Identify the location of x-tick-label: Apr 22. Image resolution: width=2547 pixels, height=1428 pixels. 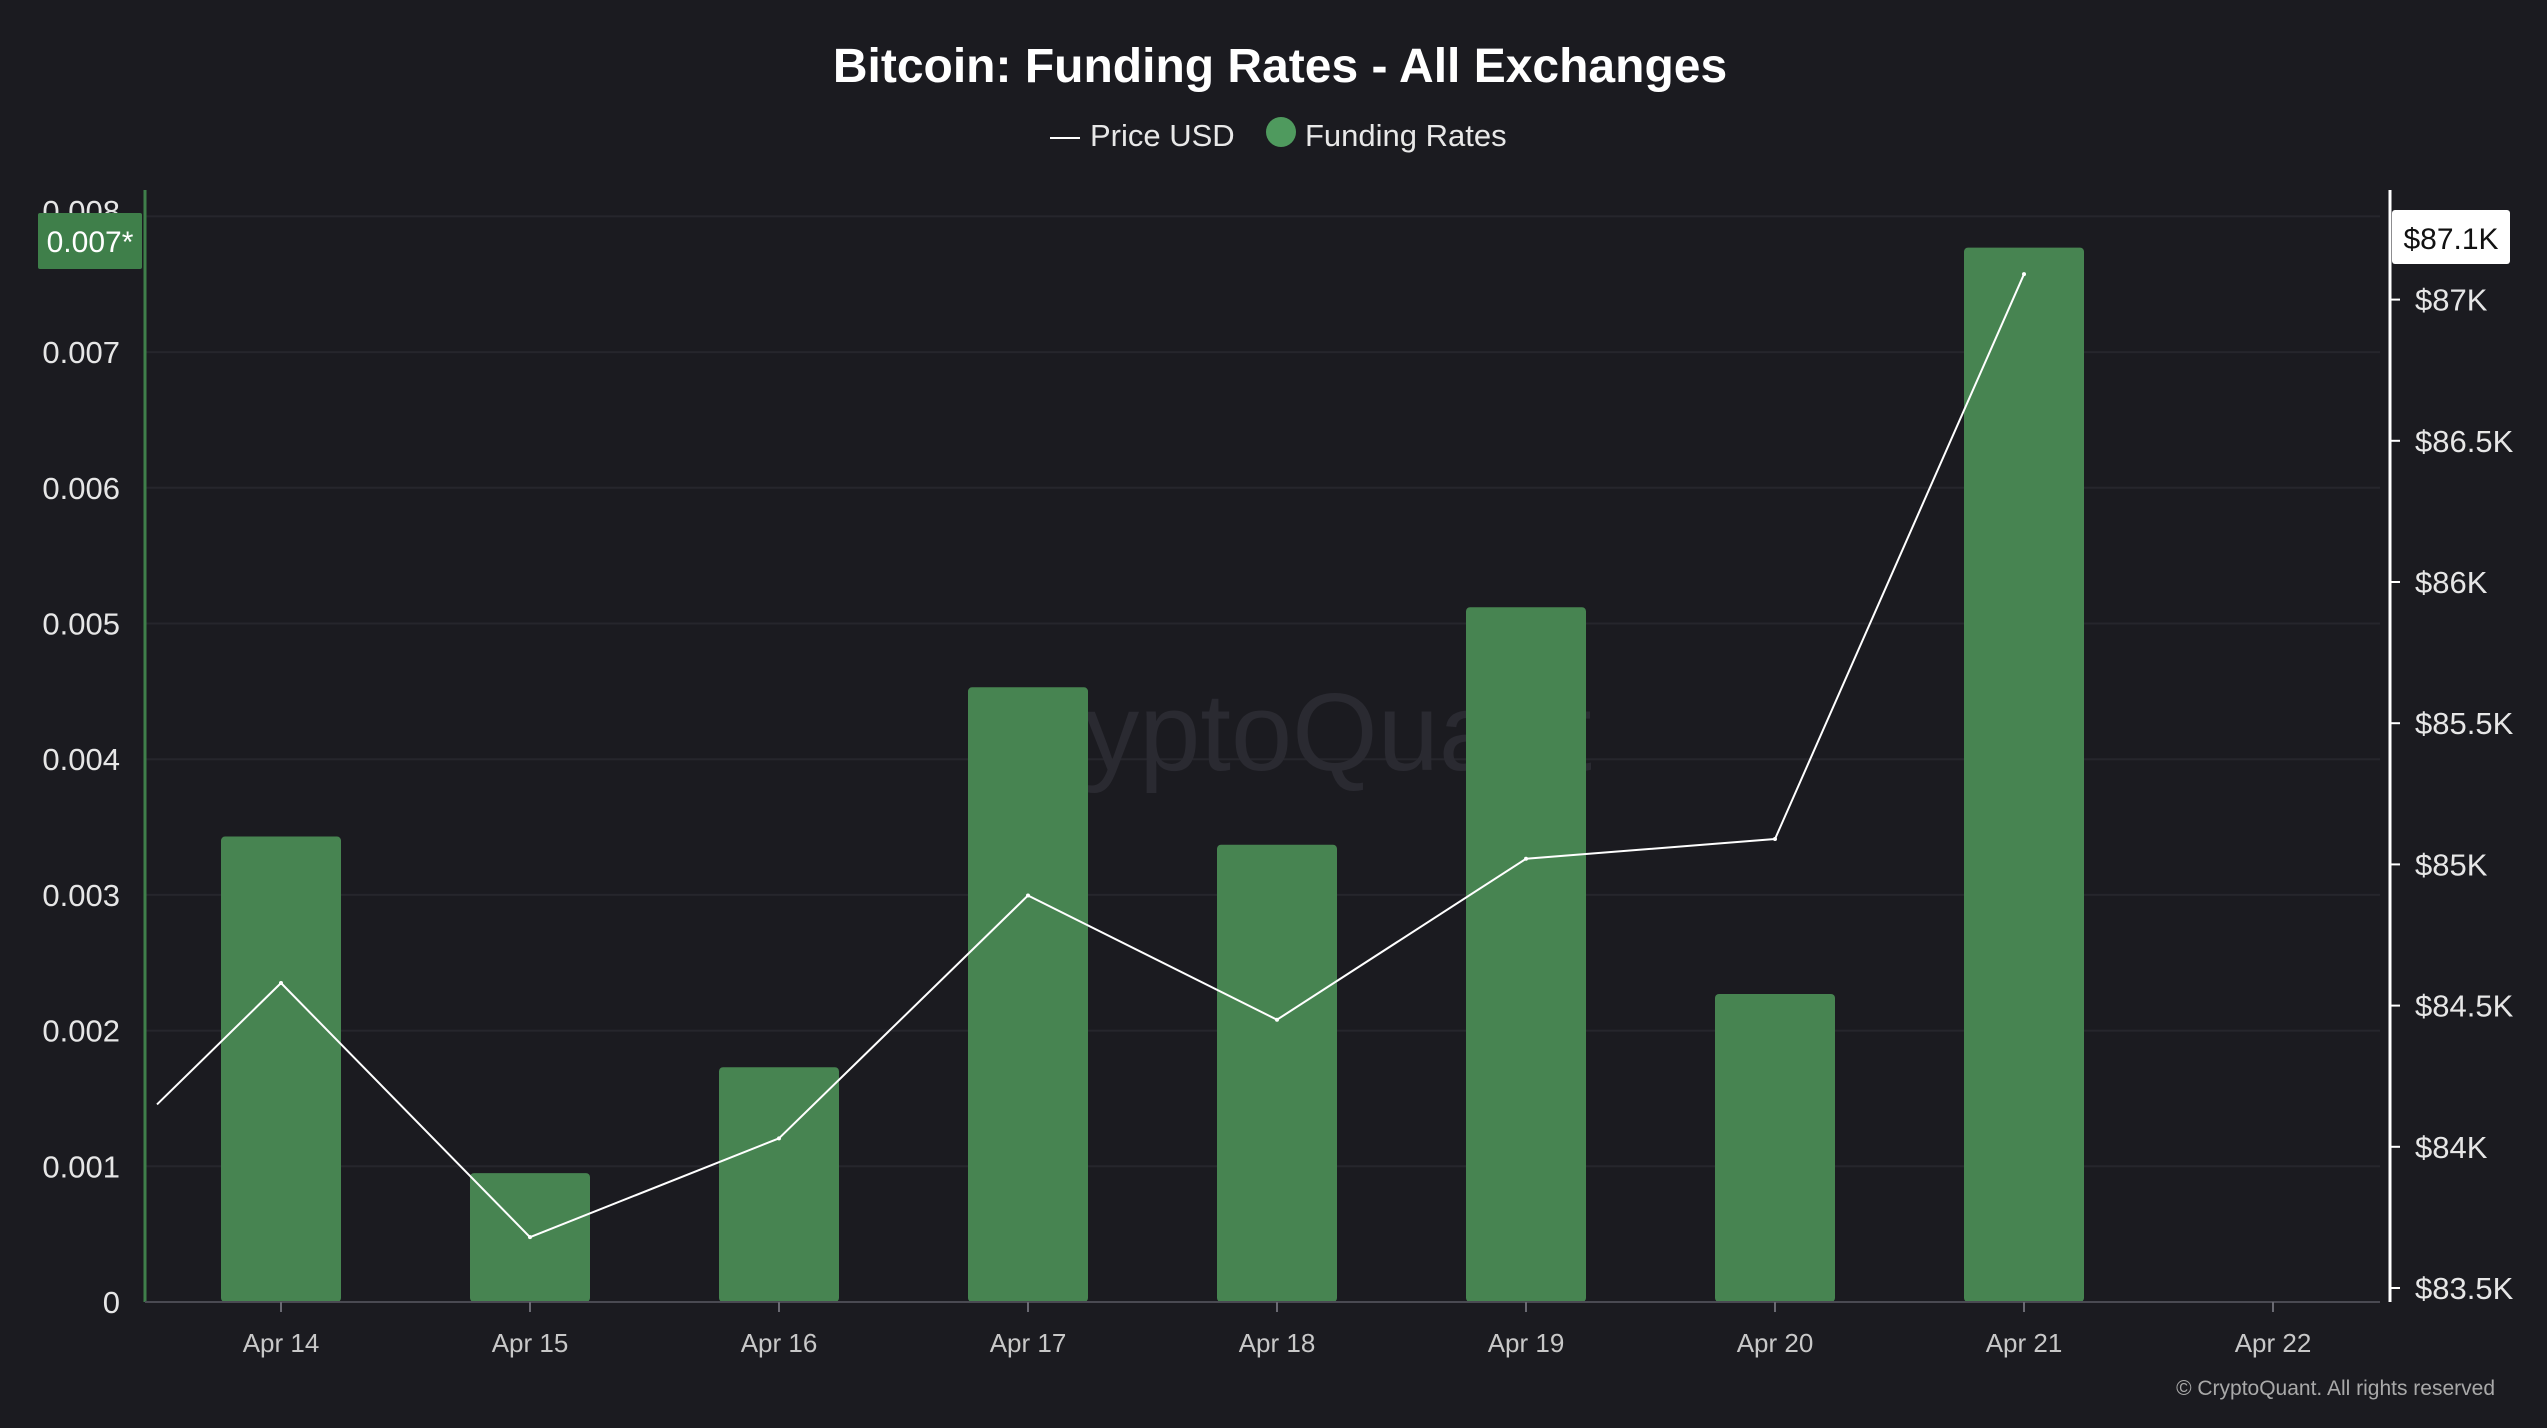
(2273, 1343).